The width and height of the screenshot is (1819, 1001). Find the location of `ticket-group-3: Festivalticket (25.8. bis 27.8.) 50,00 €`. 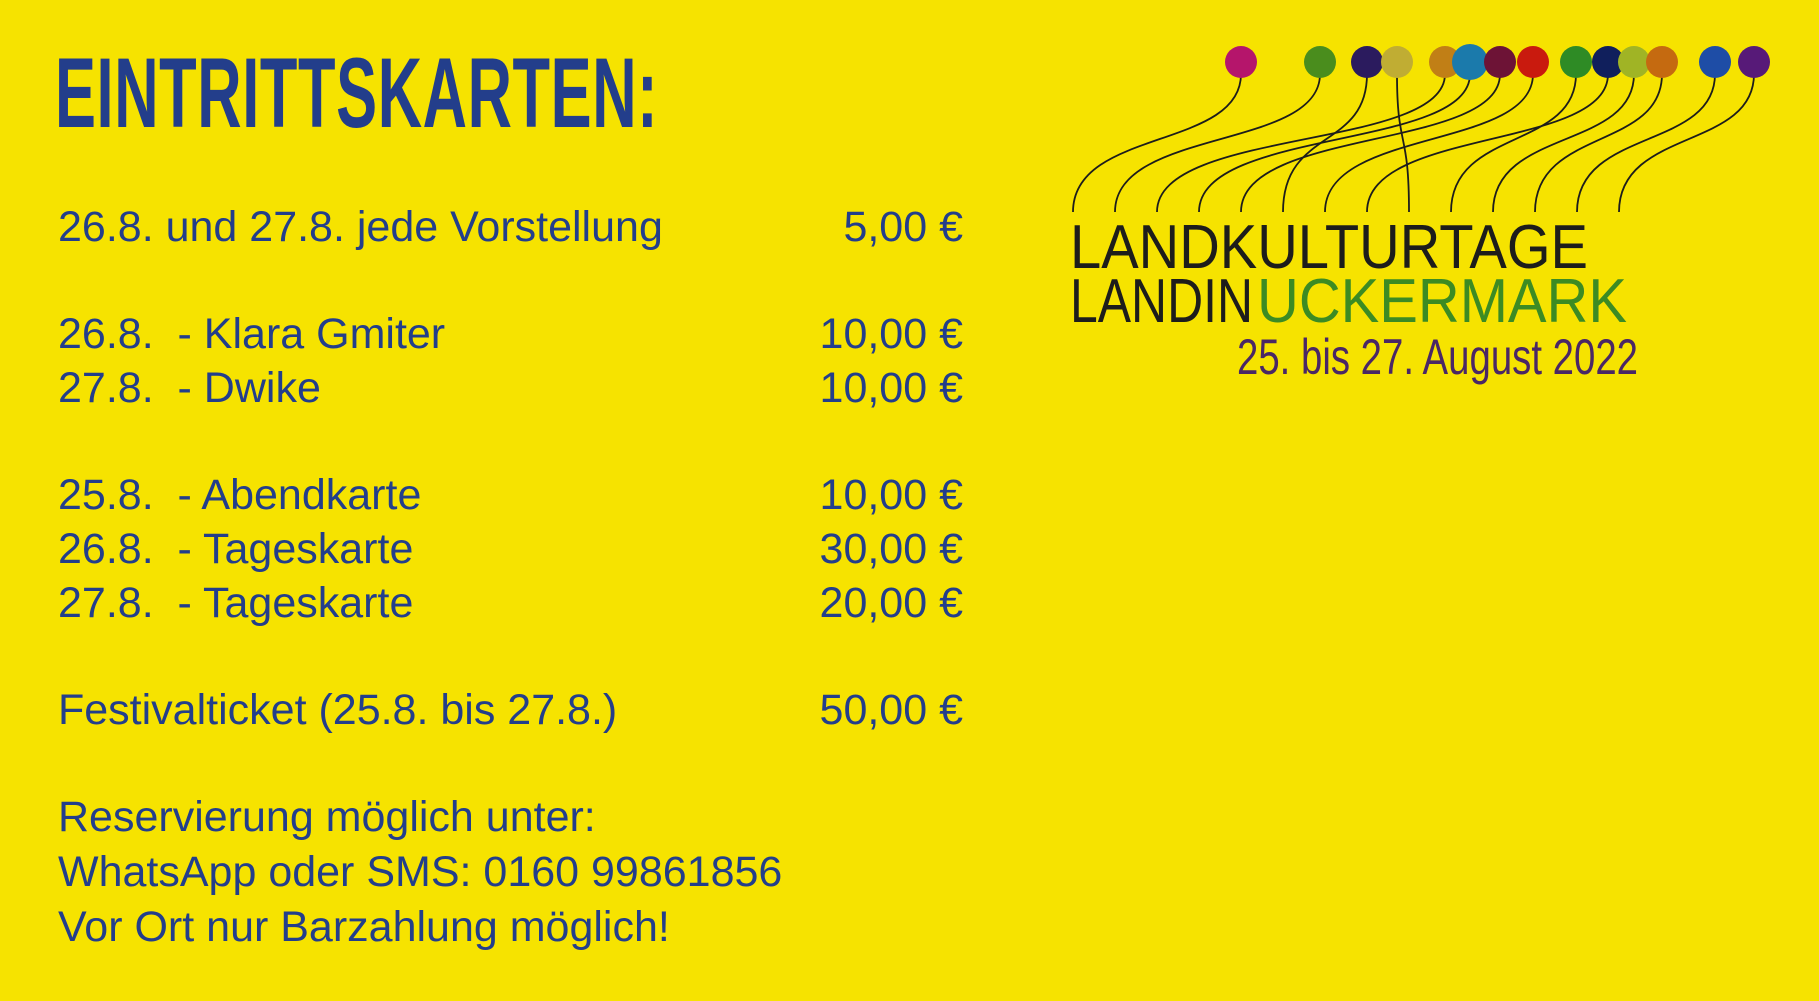

ticket-group-3: Festivalticket (25.8. bis 27.8.) 50,00 € is located at coordinates (510, 710).